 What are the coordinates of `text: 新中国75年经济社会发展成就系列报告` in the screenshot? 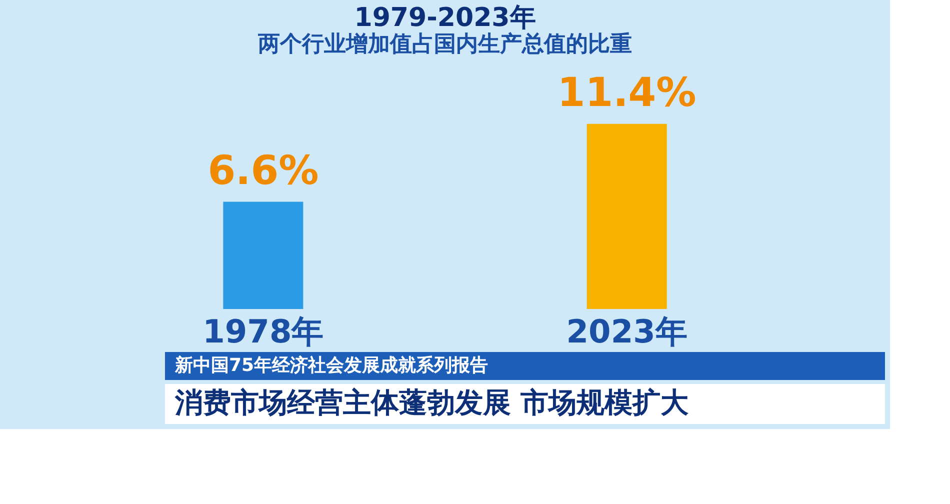 It's located at (331, 365).